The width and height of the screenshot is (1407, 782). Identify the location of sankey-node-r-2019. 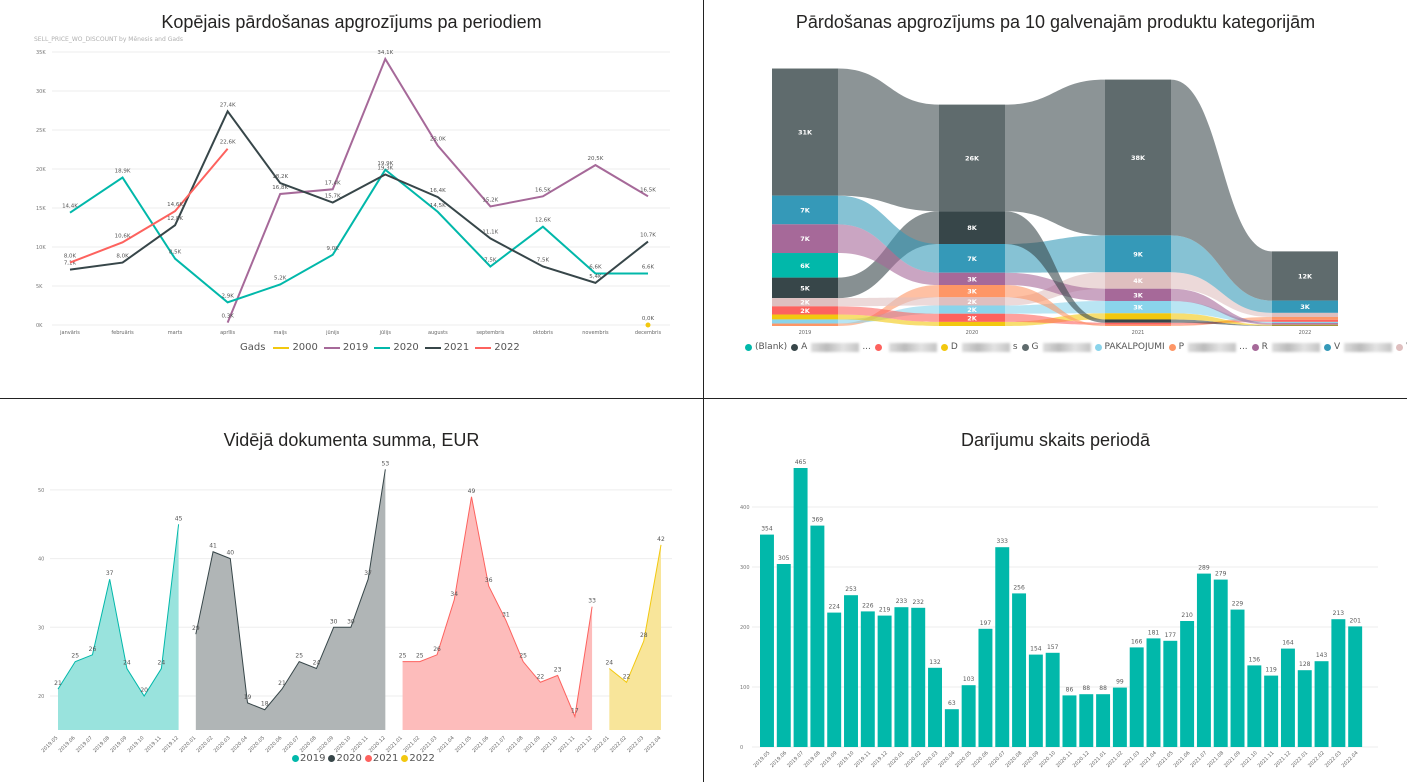
(805, 239).